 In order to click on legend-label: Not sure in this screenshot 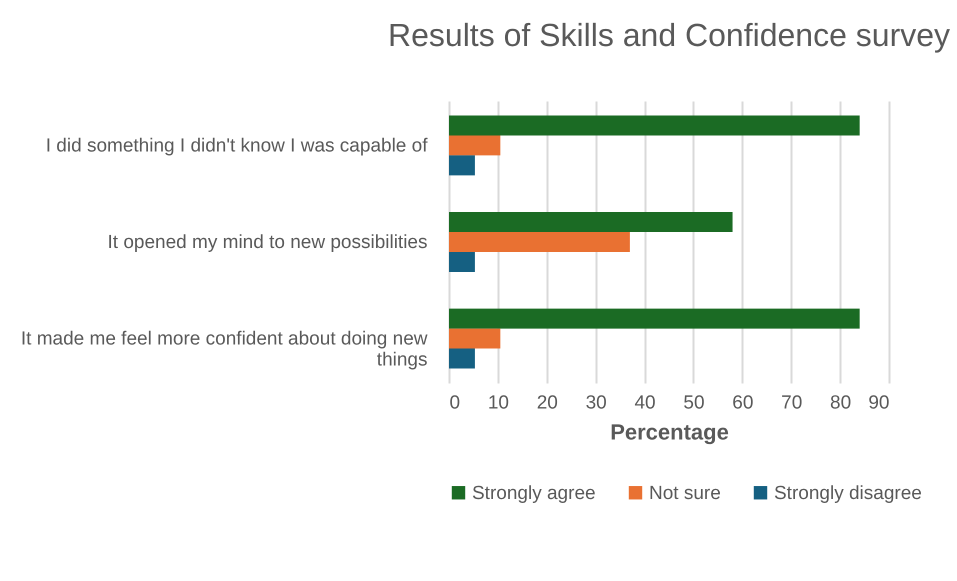, I will do `click(685, 493)`.